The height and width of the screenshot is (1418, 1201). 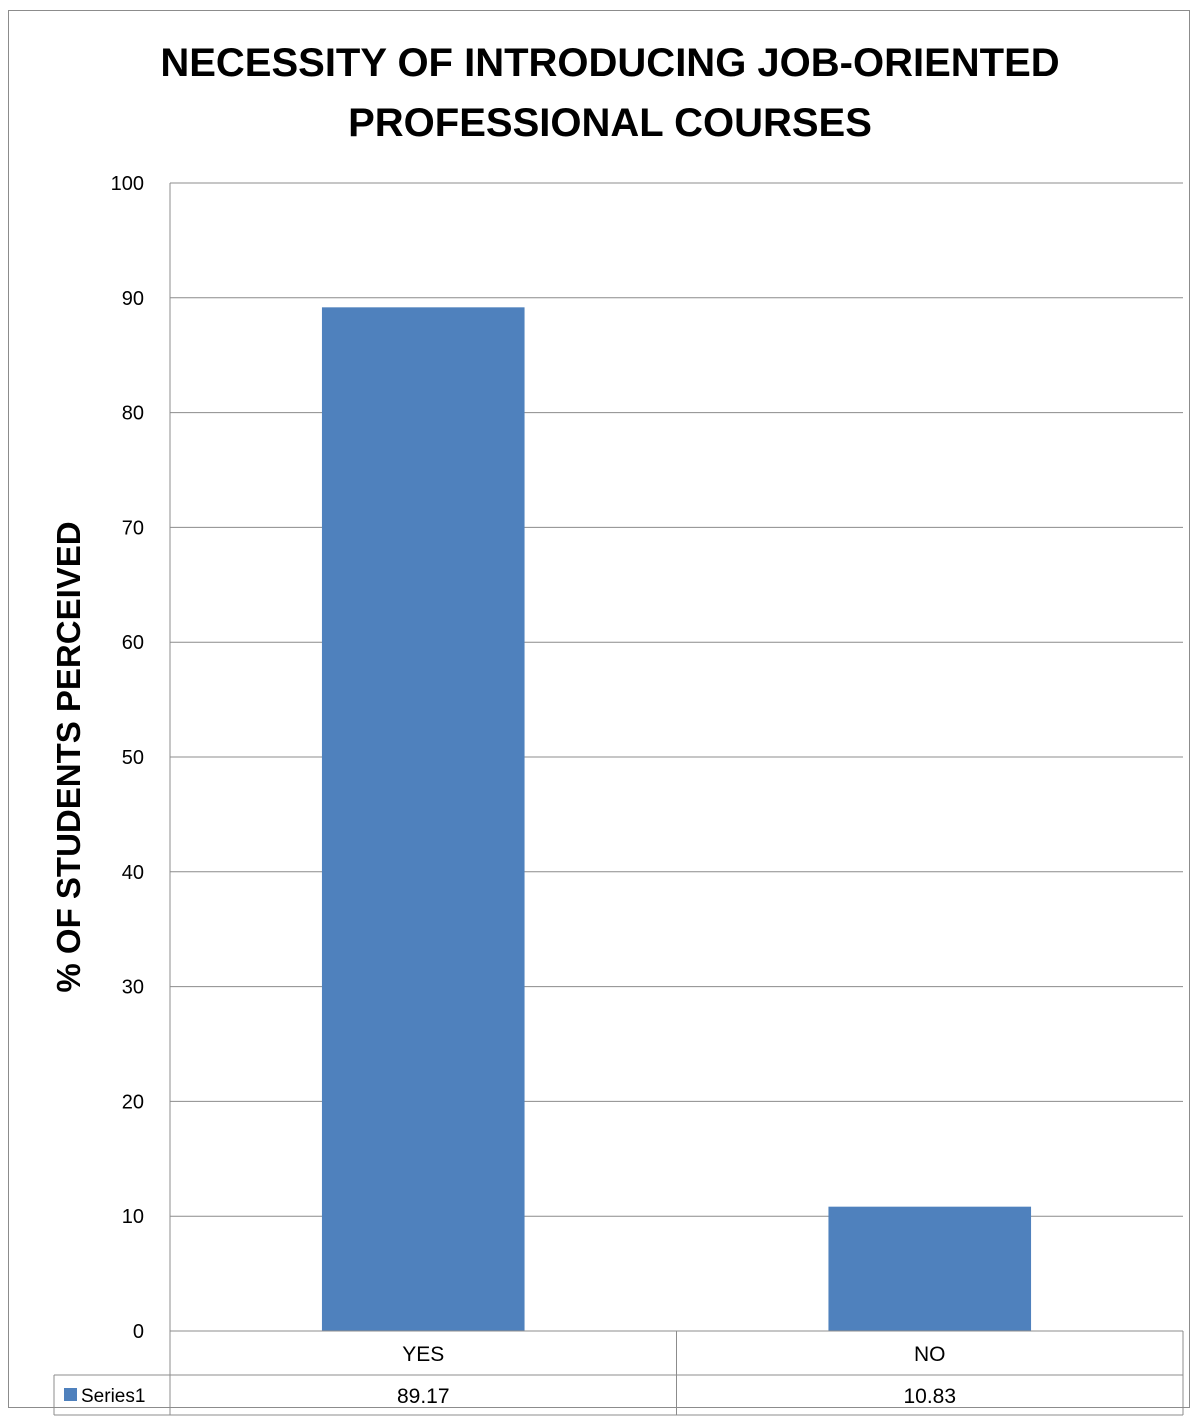 What do you see at coordinates (133, 1217) in the screenshot?
I see `y-tick-label: 10` at bounding box center [133, 1217].